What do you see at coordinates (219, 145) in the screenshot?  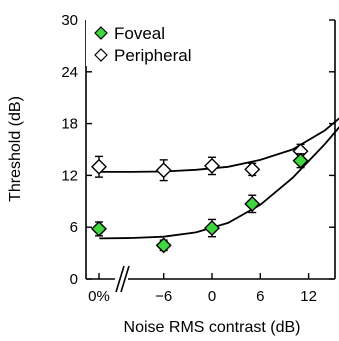 I see `fit-curve-peripheral` at bounding box center [219, 145].